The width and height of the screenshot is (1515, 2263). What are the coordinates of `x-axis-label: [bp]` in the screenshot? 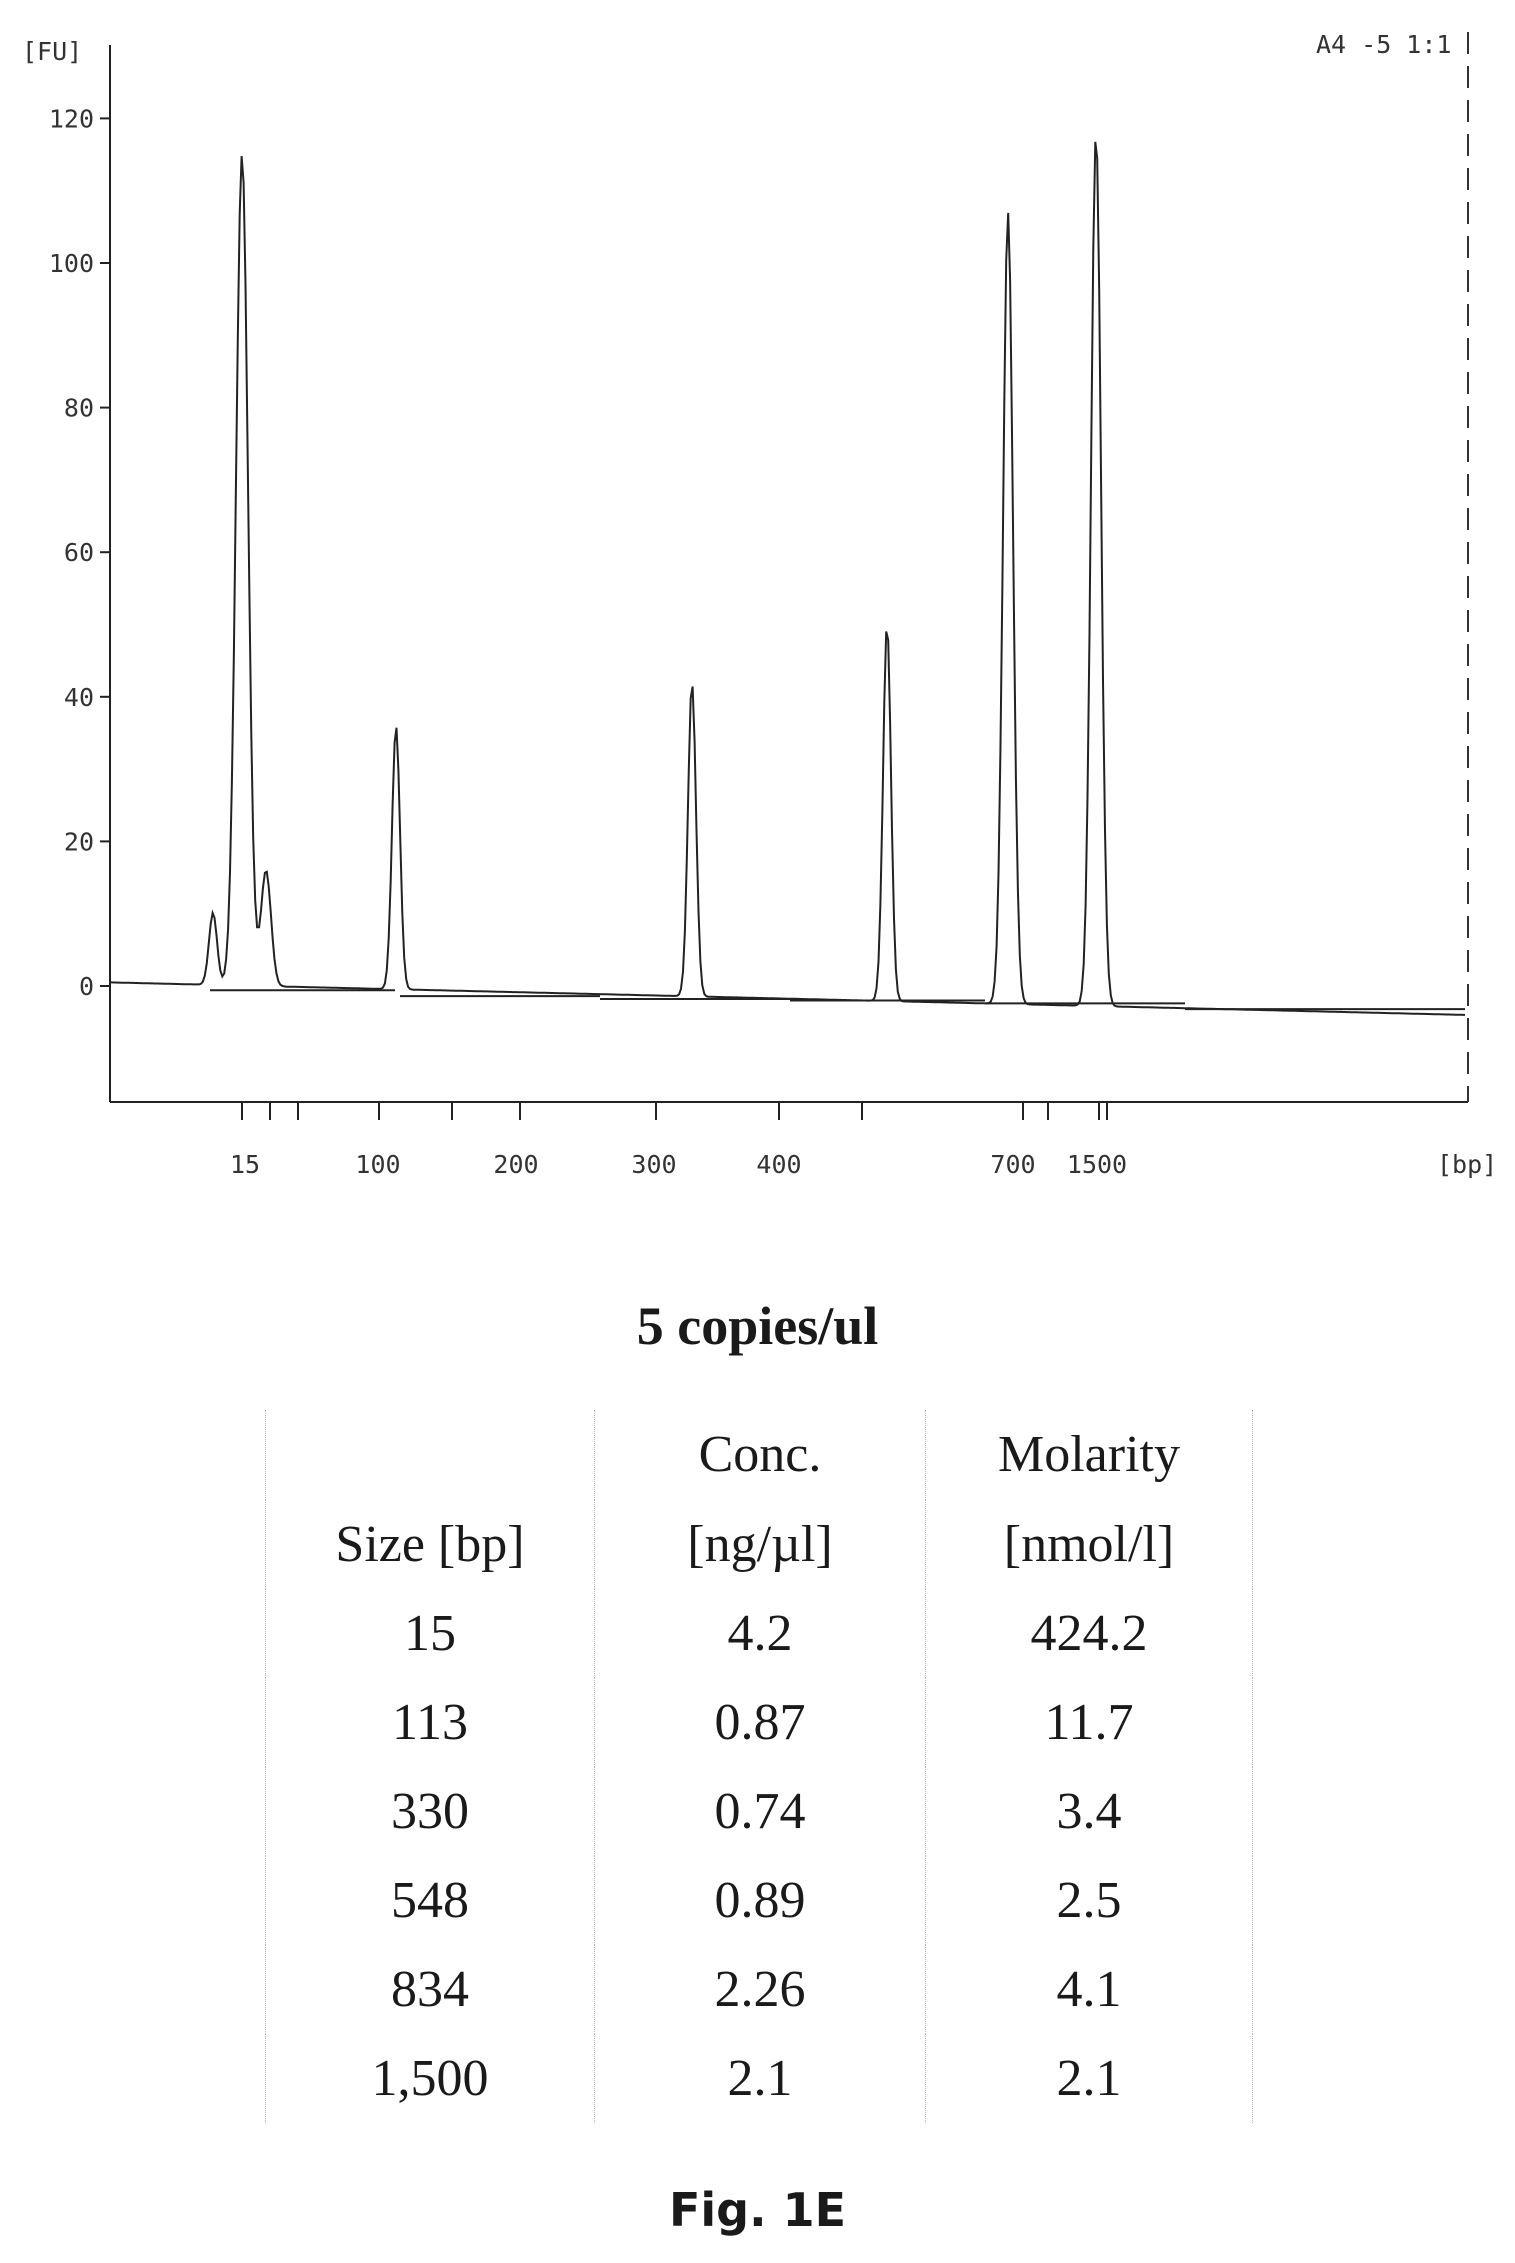 It's located at (1467, 1164).